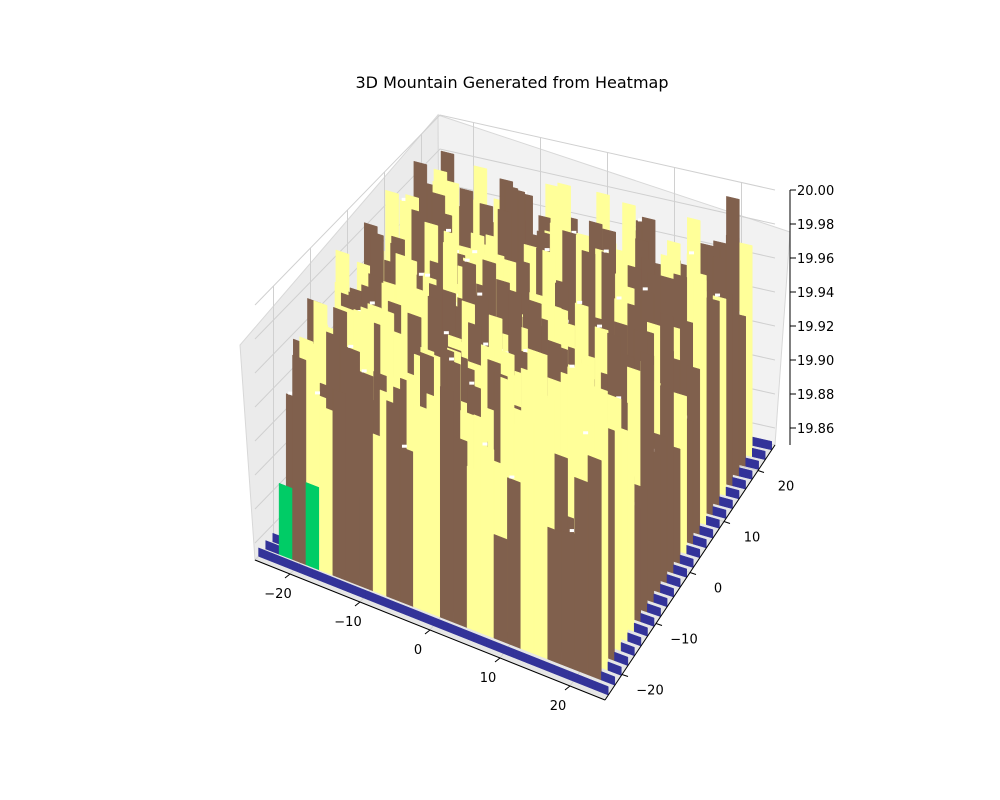 Image resolution: width=1000 pixels, height=800 pixels. I want to click on z-tick-label-6: 19.98, so click(815, 225).